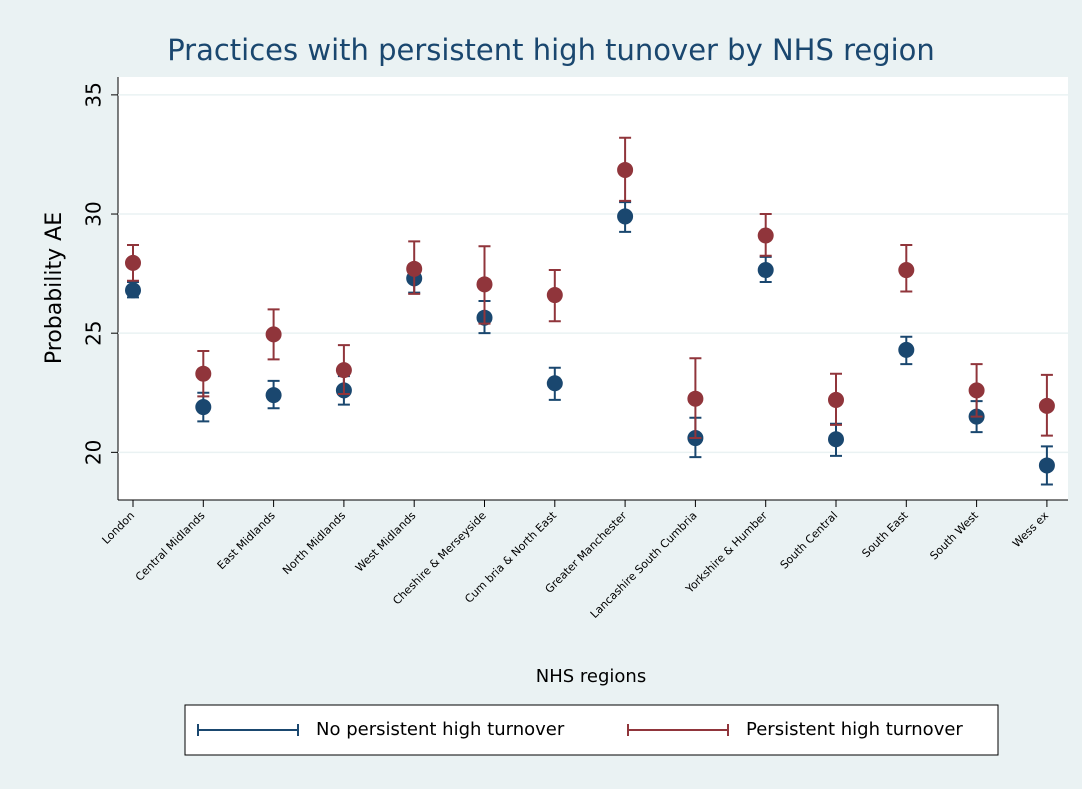 The width and height of the screenshot is (1082, 789). What do you see at coordinates (94, 94) in the screenshot?
I see `y-tick-label: 35` at bounding box center [94, 94].